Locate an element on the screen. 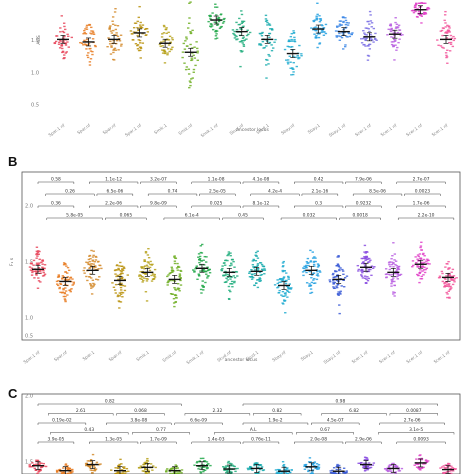 Image resolution: width=474 pixels, height=474 pixels. x-tick-label: Spar.nf is located at coordinates (83, 128).